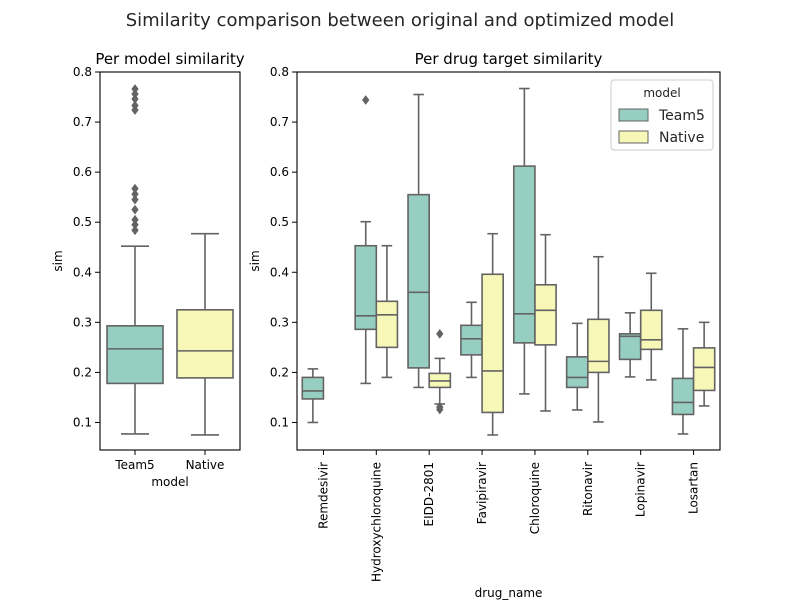 This screenshot has height=600, width=800. I want to click on x-tick-label: Favipiravir, so click(482, 493).